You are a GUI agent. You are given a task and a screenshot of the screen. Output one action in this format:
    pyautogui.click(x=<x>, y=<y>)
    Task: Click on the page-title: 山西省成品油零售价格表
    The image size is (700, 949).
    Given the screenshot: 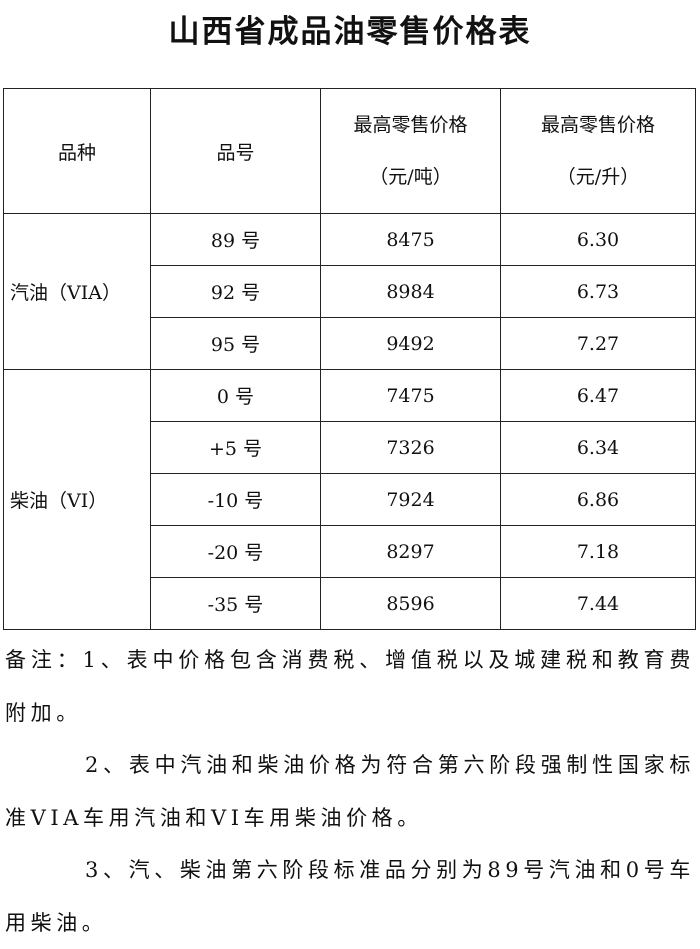 What is the action you would take?
    pyautogui.click(x=350, y=32)
    